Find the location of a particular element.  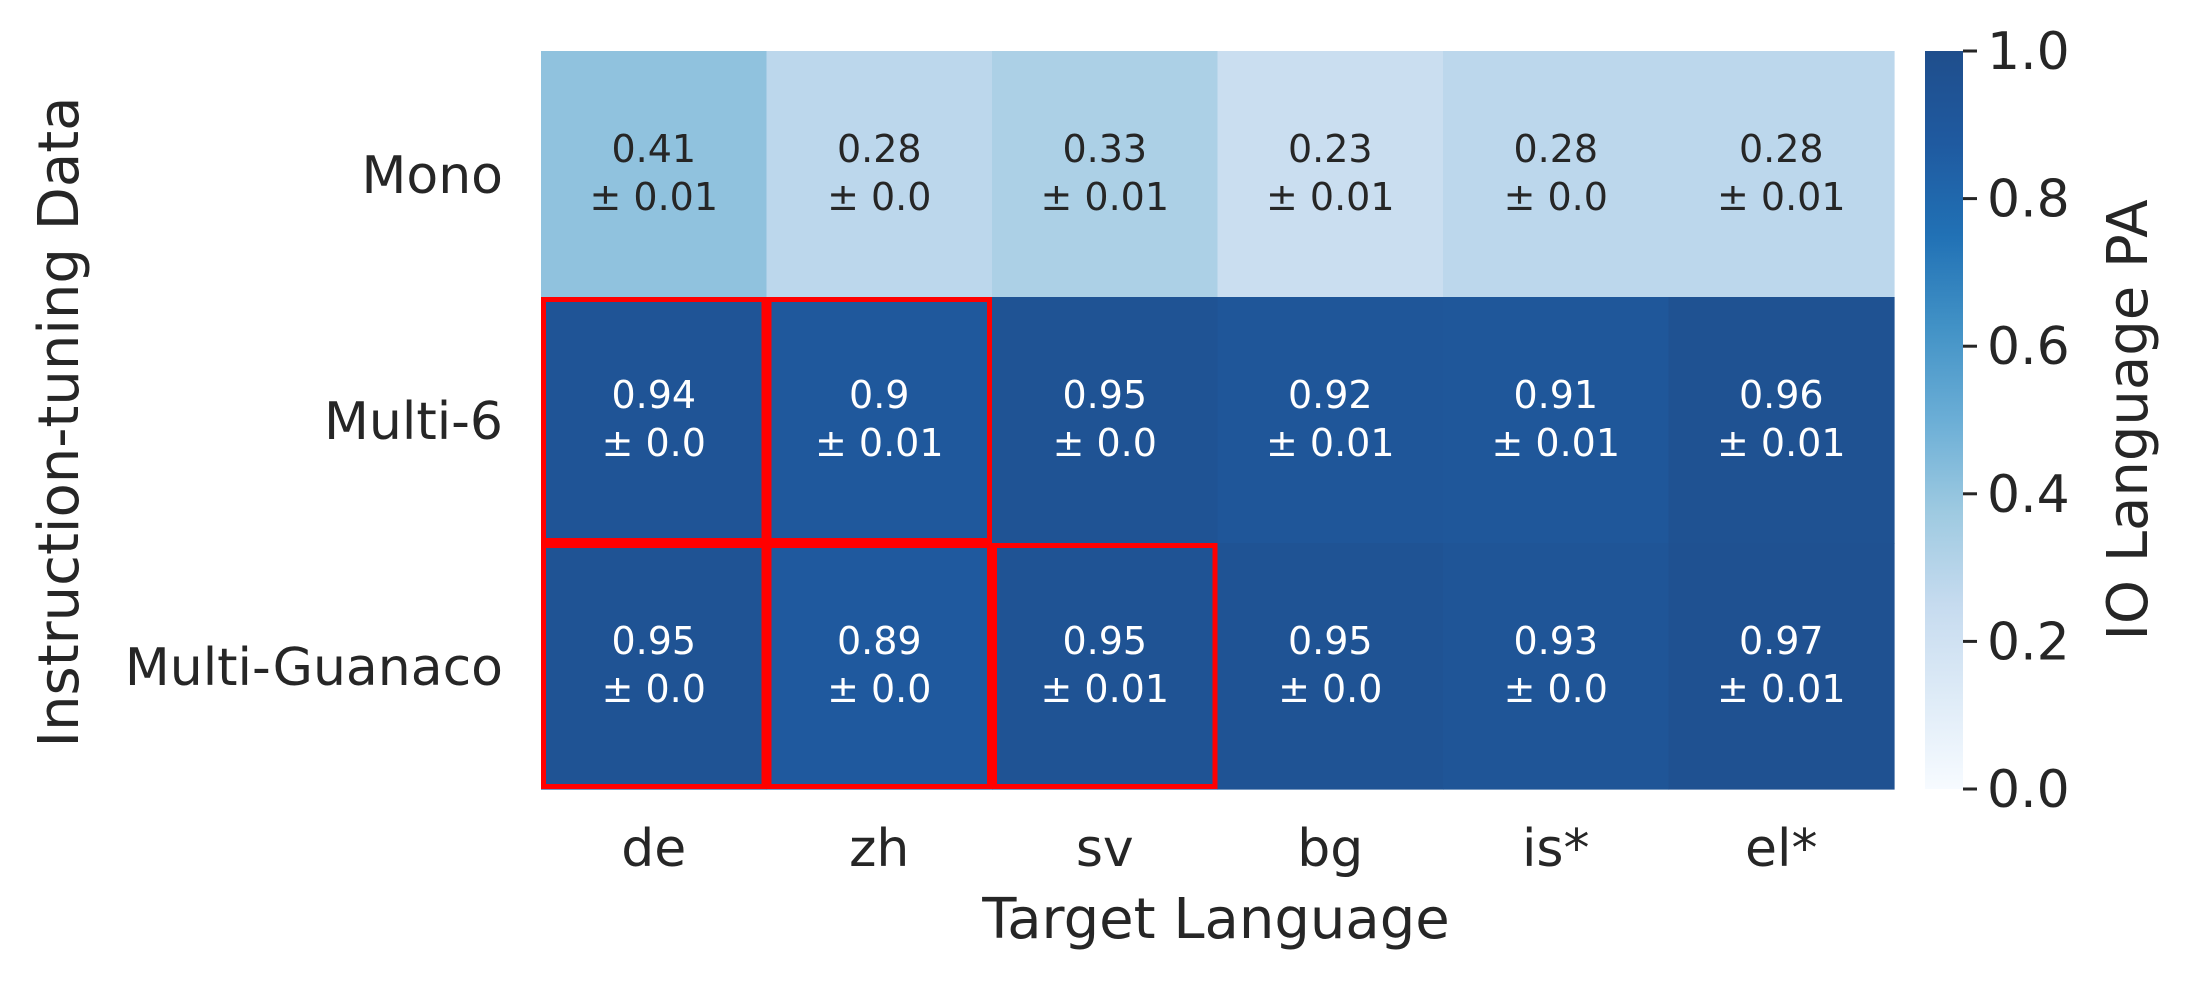

colorbar is located at coordinates (1944, 420).